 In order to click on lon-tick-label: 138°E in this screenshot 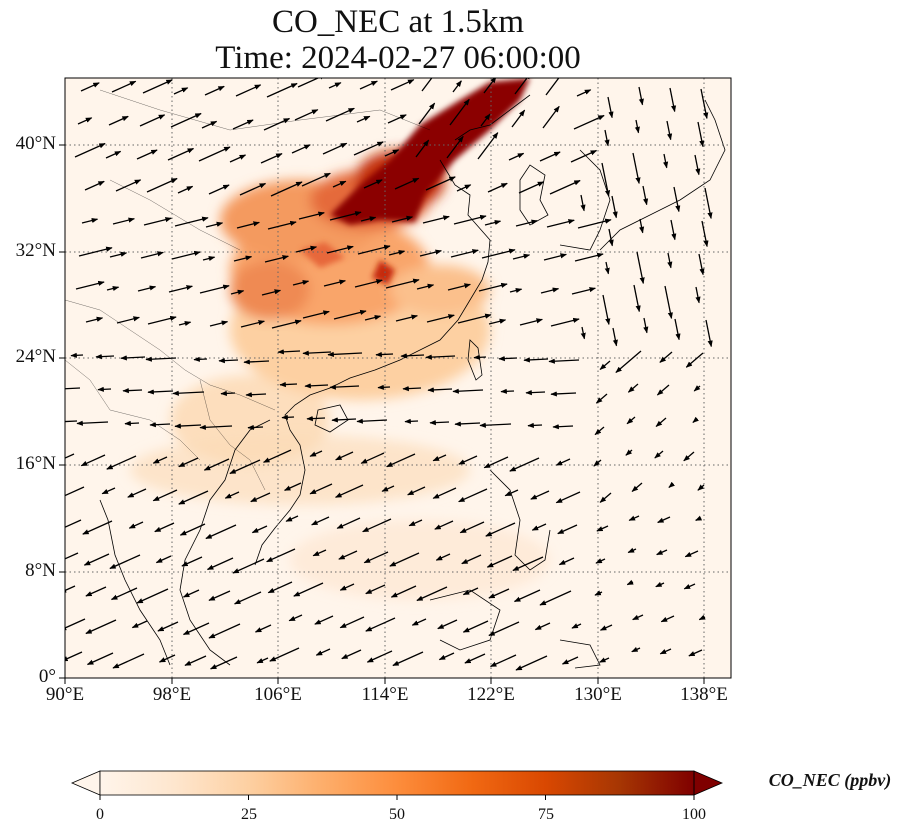, I will do `click(704, 694)`.